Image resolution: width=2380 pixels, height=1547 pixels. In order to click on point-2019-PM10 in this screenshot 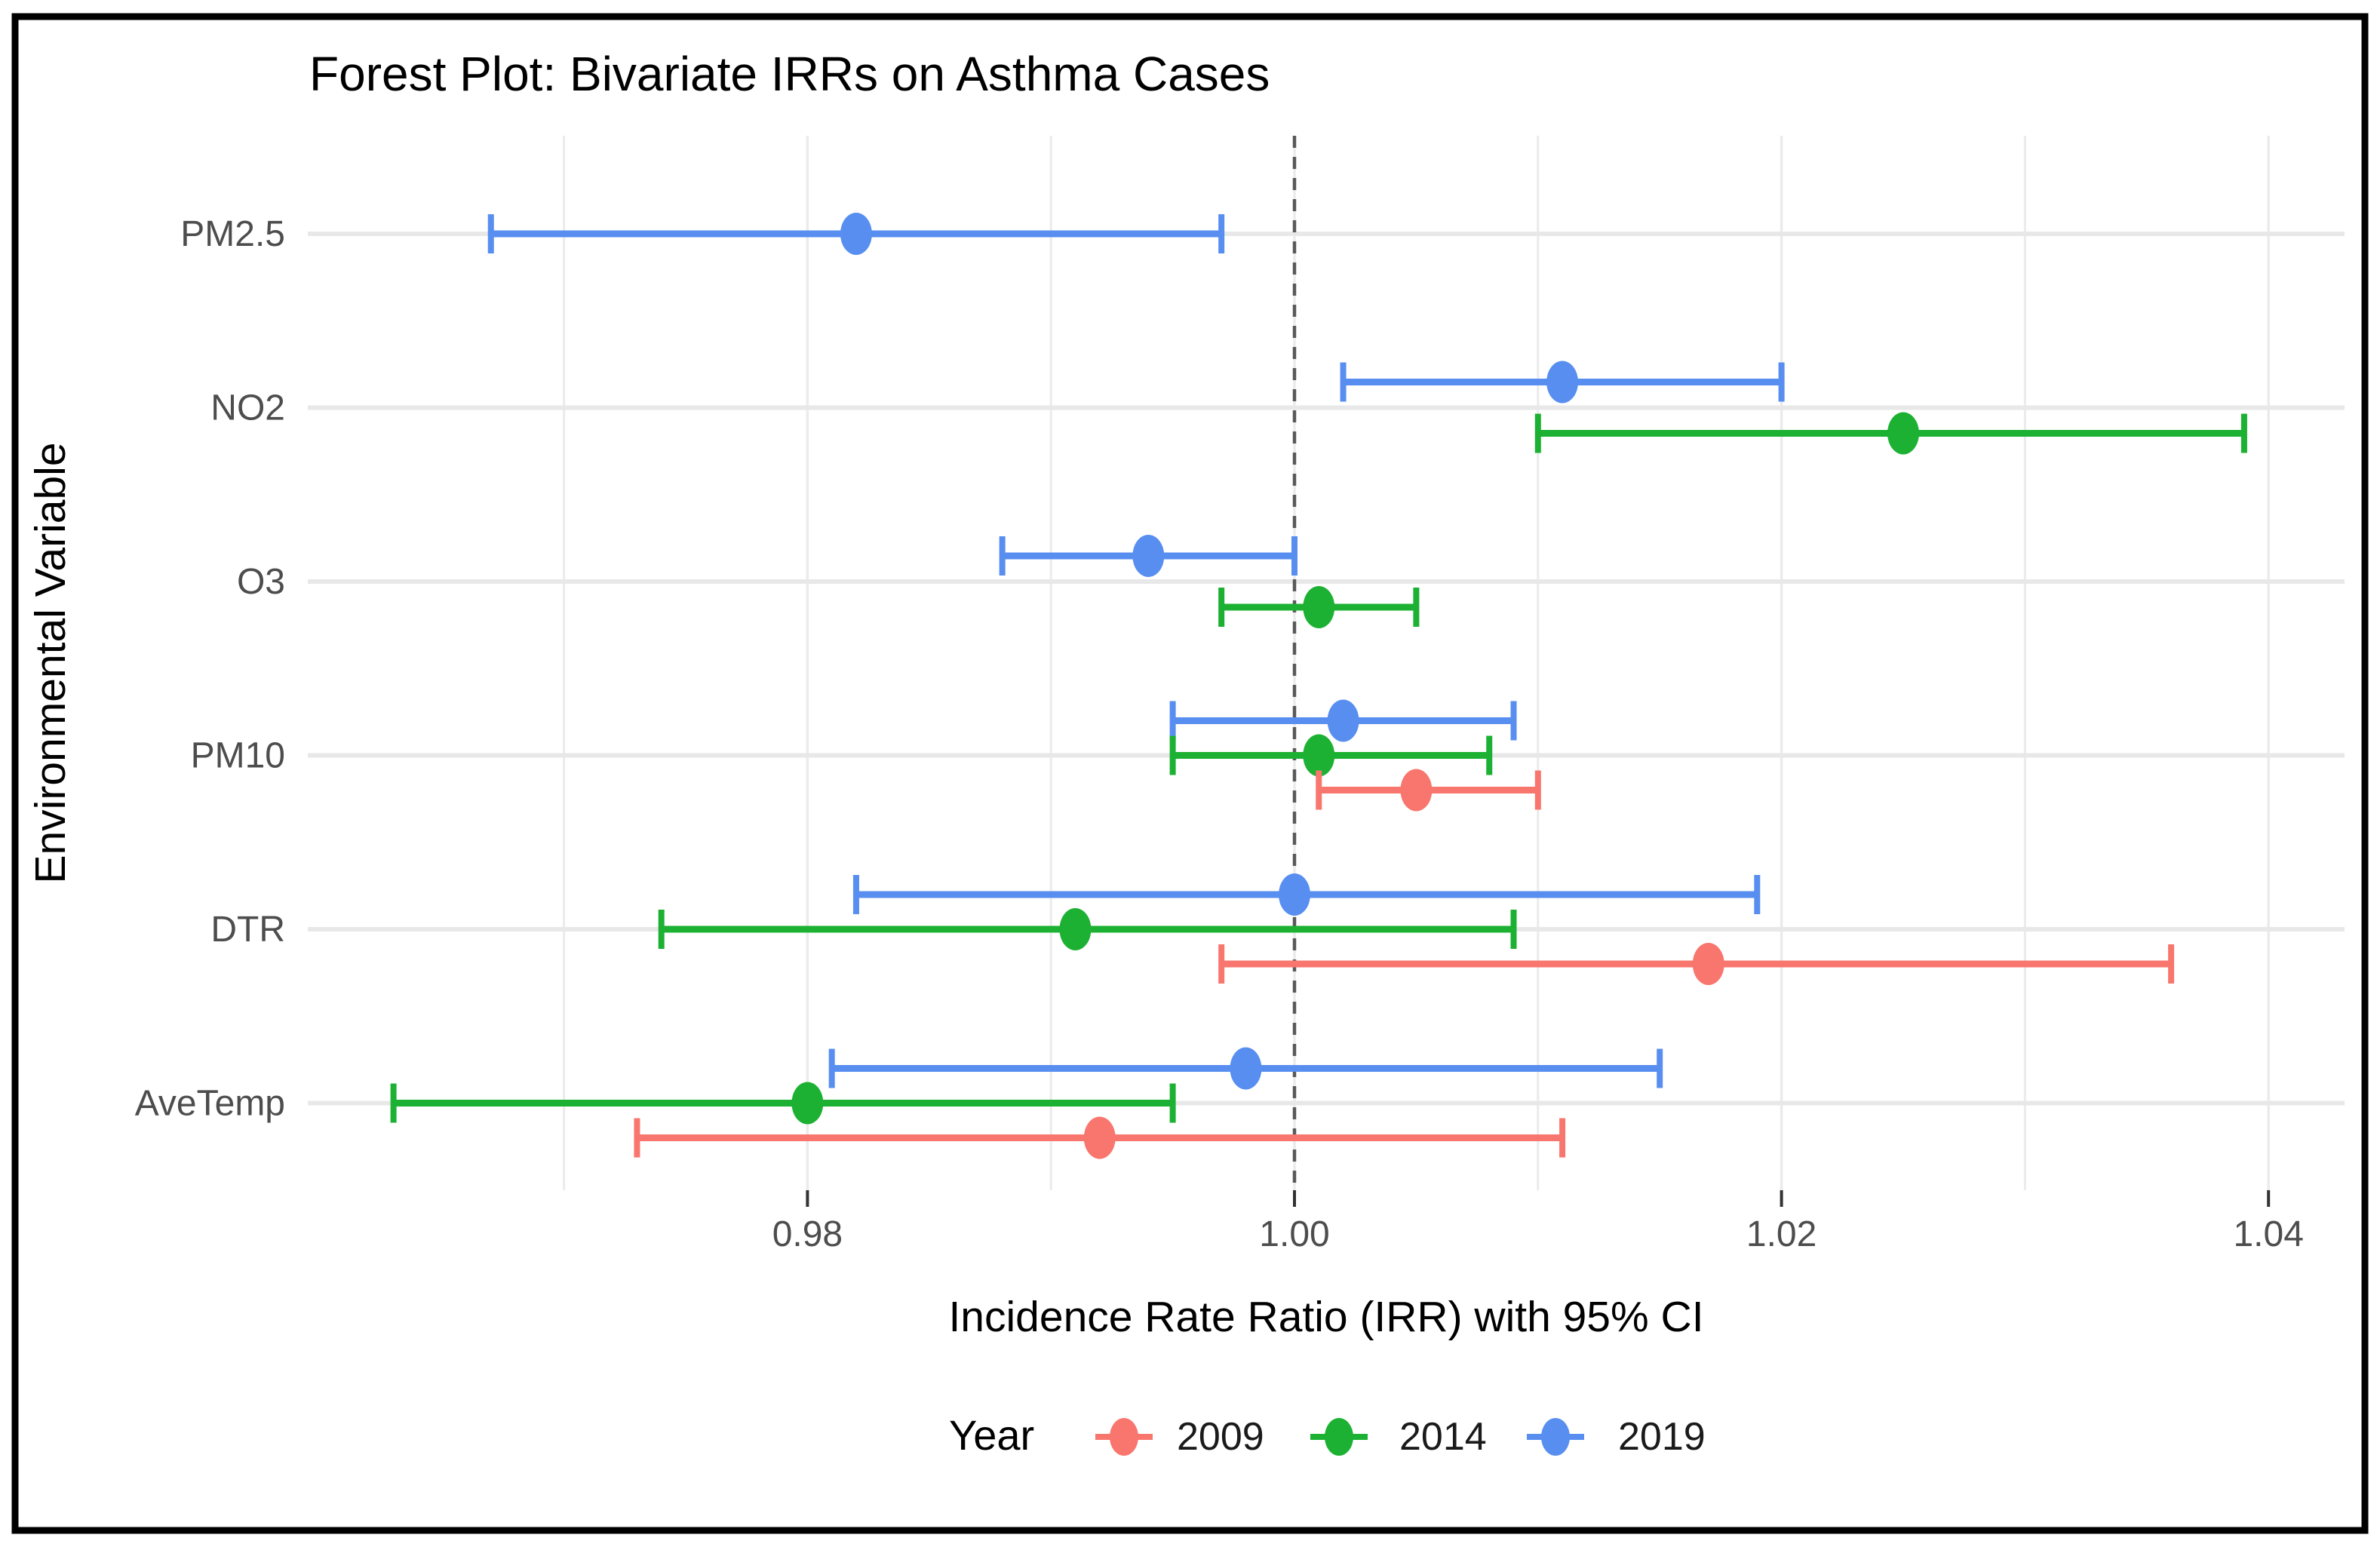, I will do `click(1343, 720)`.